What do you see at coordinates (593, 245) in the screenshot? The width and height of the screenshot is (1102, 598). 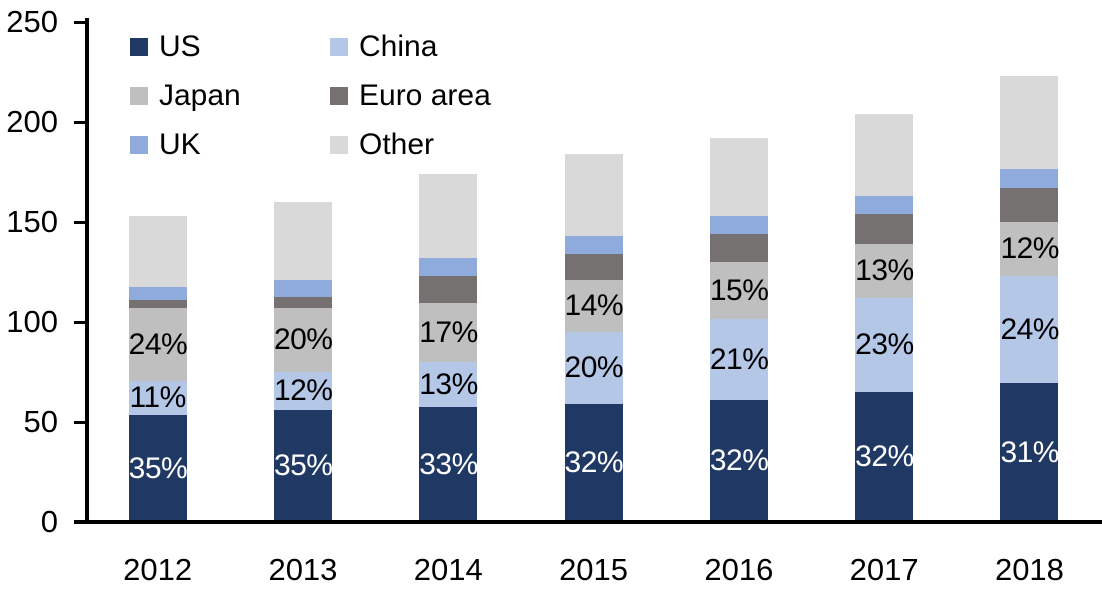 I see `segment-uk-2015` at bounding box center [593, 245].